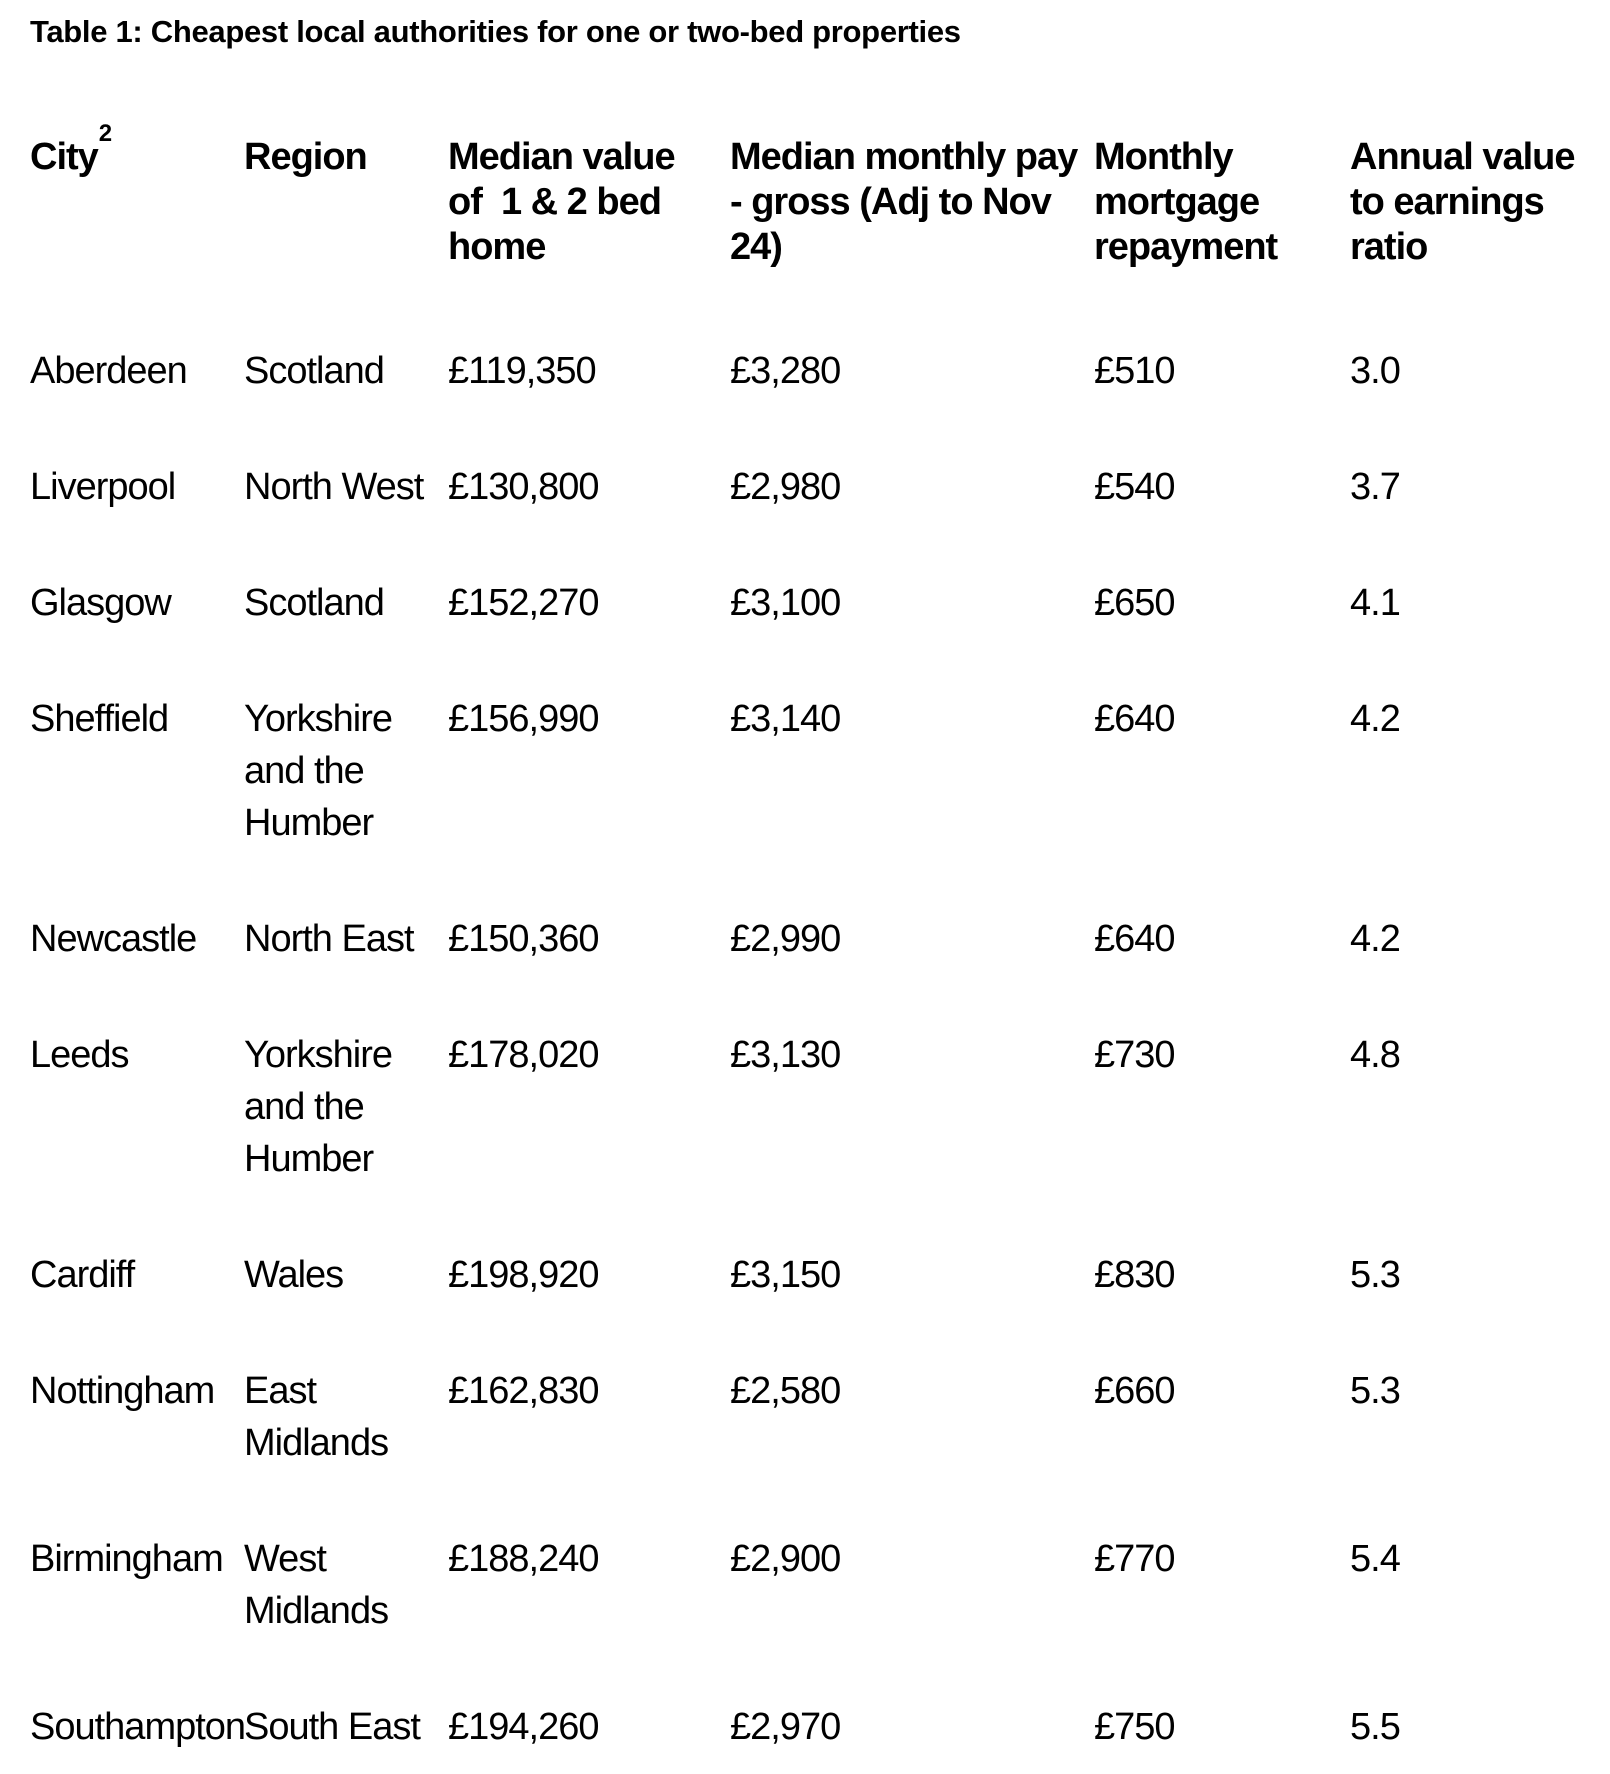 The height and width of the screenshot is (1774, 1610). What do you see at coordinates (1375, 1559) in the screenshot?
I see `cell-annual-value-to-earnings-ratio: 5.4` at bounding box center [1375, 1559].